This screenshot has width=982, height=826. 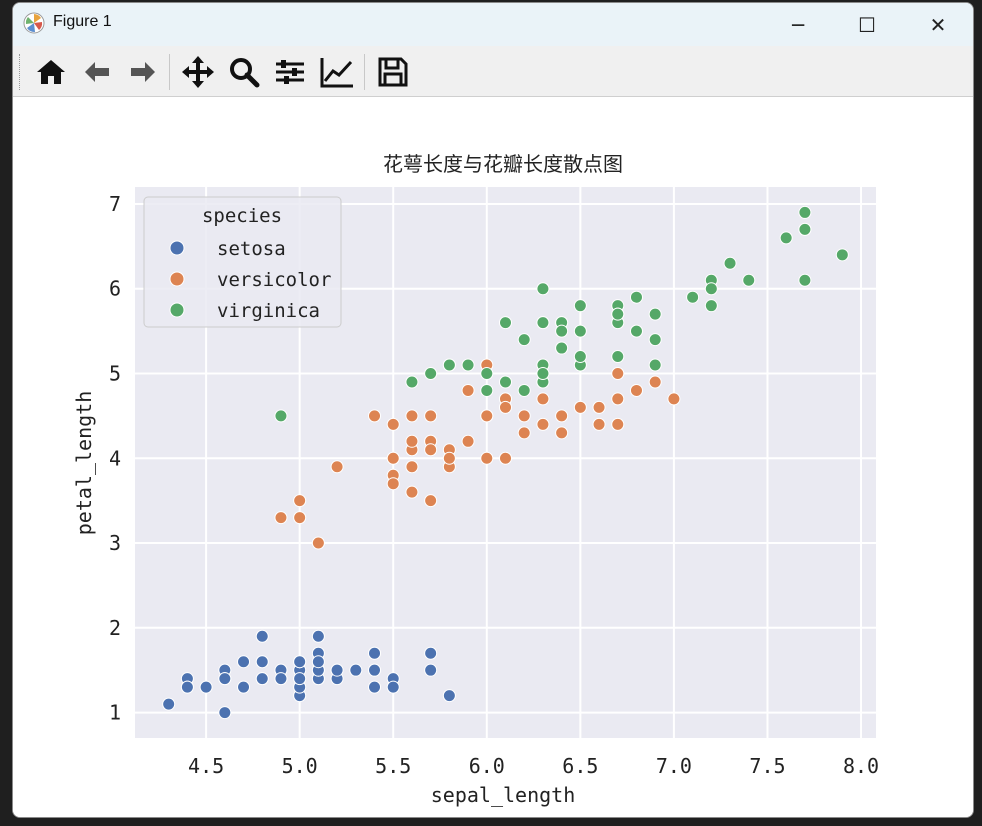 I want to click on window-title: Figure 1, so click(x=82, y=21).